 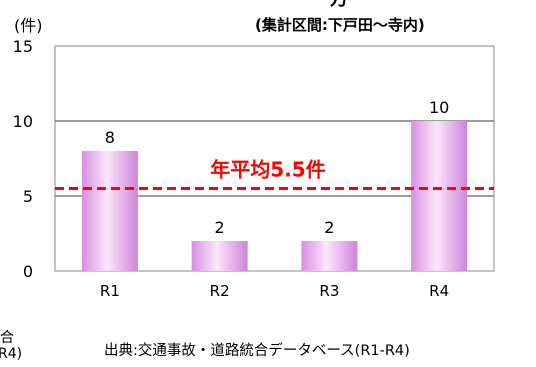 What do you see at coordinates (28, 196) in the screenshot?
I see `y-tick-label: 5` at bounding box center [28, 196].